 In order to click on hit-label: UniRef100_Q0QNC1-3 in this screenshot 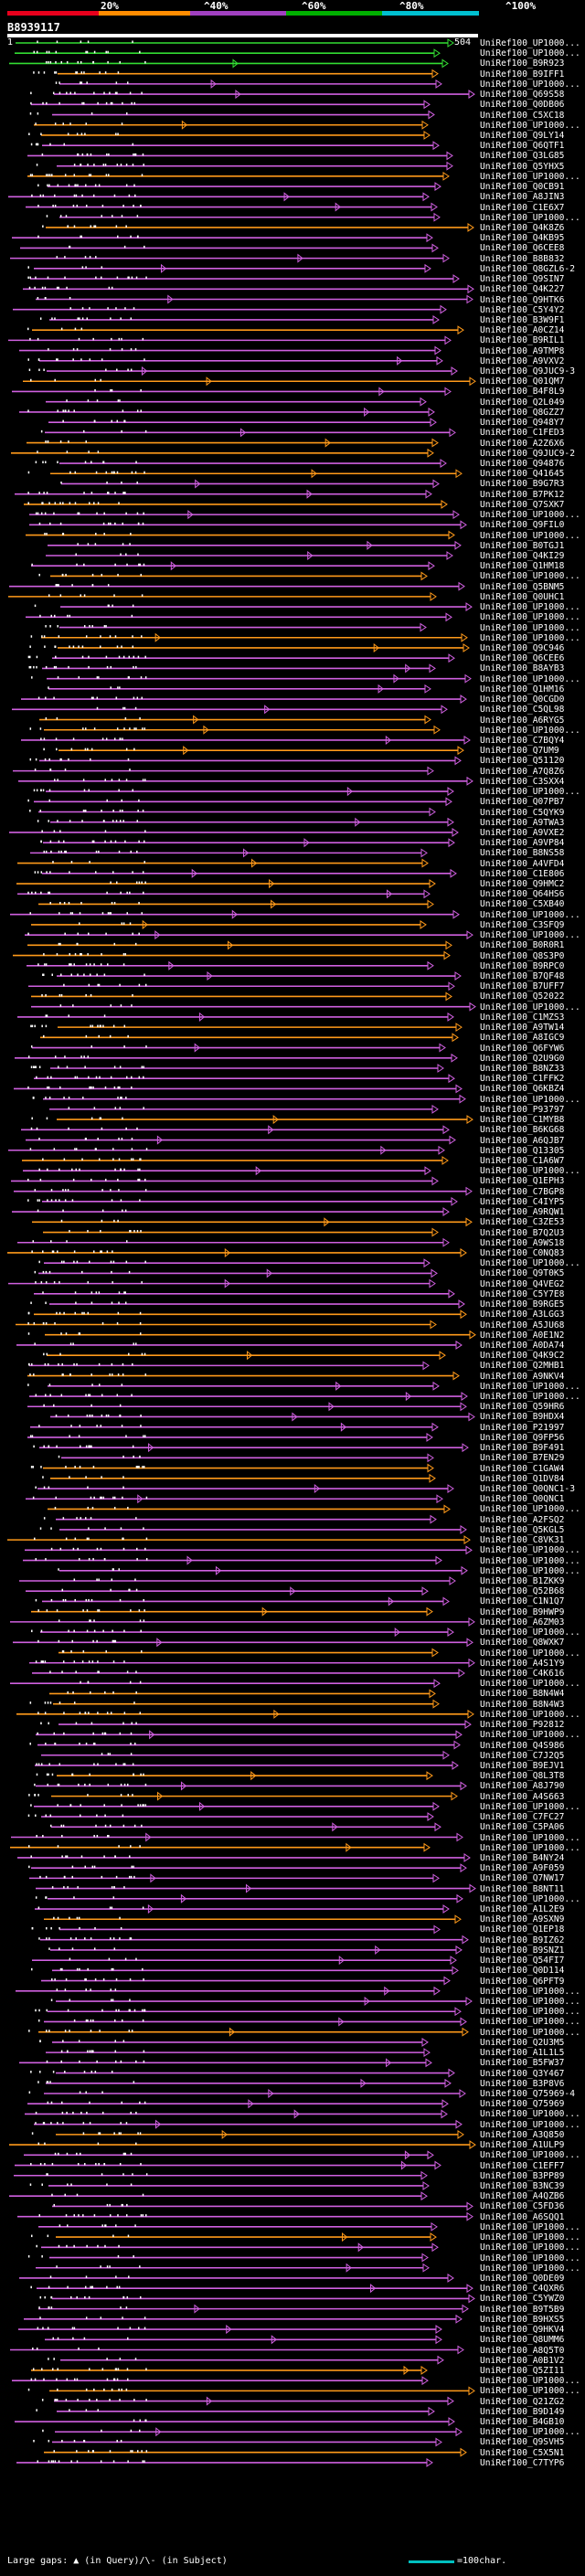, I will do `click(528, 1489)`.